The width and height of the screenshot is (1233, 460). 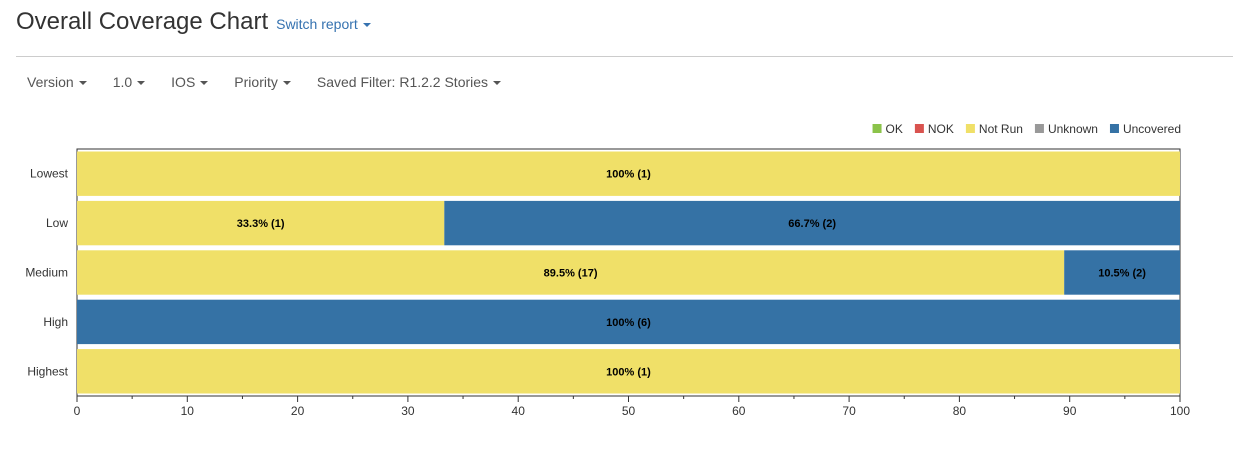 I want to click on data-label-lowest-not-run: 100% (1), so click(x=628, y=175).